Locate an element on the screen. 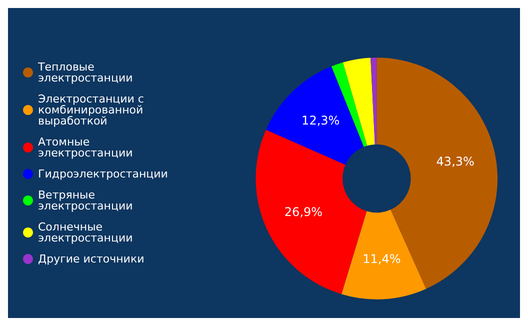 The height and width of the screenshot is (326, 528). data-label: 12,3% is located at coordinates (321, 121).